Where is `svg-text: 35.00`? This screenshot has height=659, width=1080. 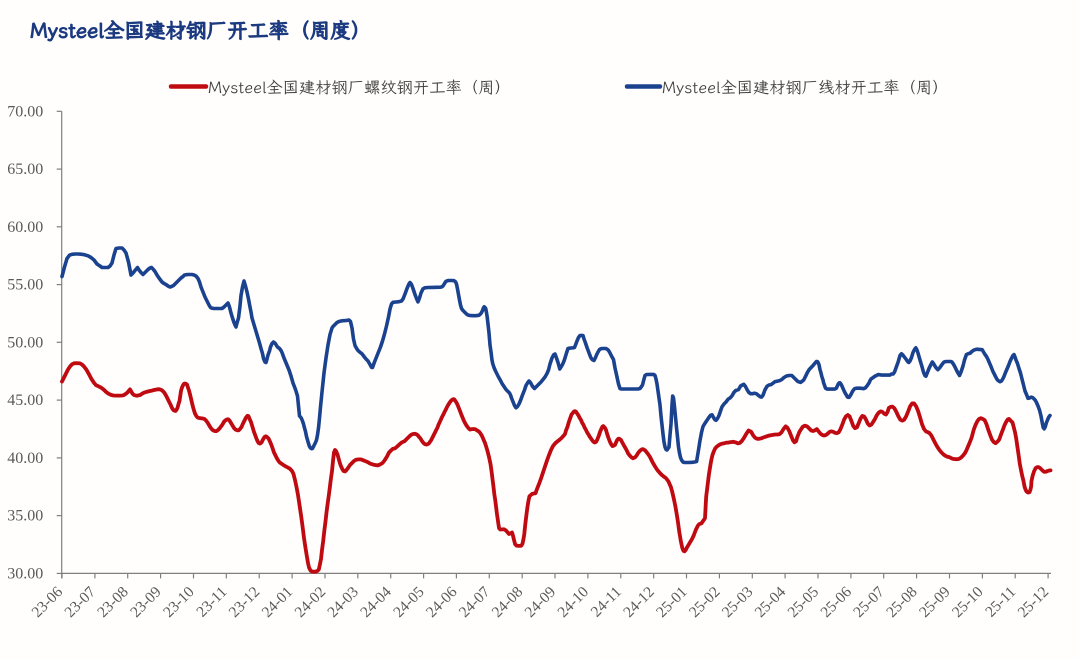
svg-text: 35.00 is located at coordinates (25, 516).